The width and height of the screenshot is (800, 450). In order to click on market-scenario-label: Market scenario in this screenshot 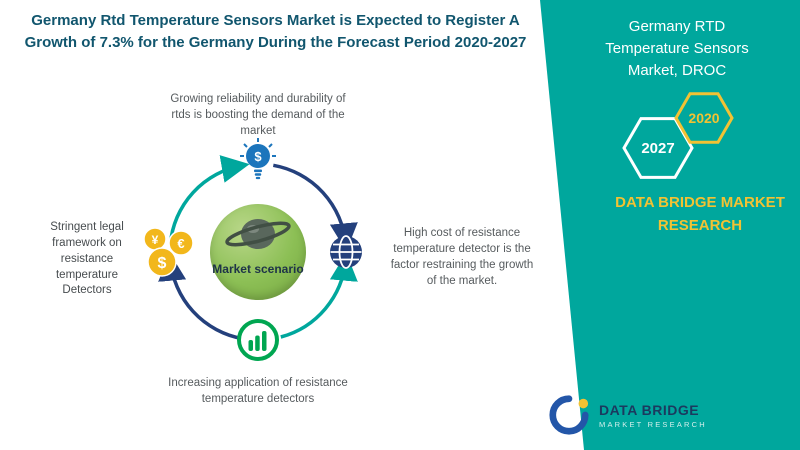, I will do `click(258, 269)`.